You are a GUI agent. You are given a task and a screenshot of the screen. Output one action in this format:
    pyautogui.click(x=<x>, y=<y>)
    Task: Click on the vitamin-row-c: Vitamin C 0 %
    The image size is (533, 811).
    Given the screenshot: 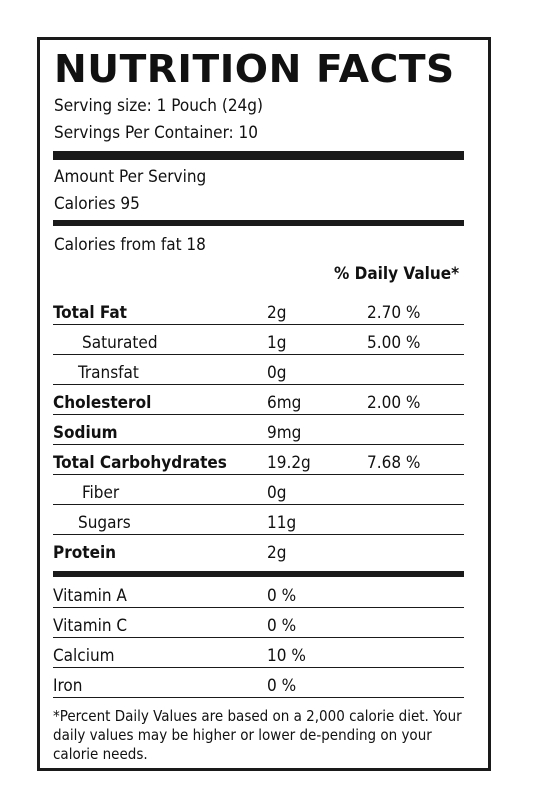 What is the action you would take?
    pyautogui.click(x=258, y=622)
    